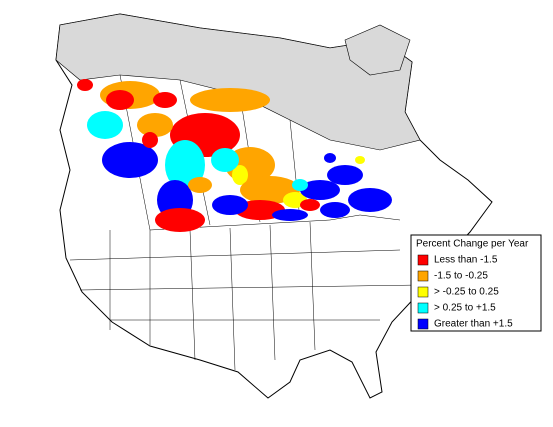 The width and height of the screenshot is (553, 427). Describe the element at coordinates (472, 244) in the screenshot. I see `legend-title: Percent Change per Year` at that location.